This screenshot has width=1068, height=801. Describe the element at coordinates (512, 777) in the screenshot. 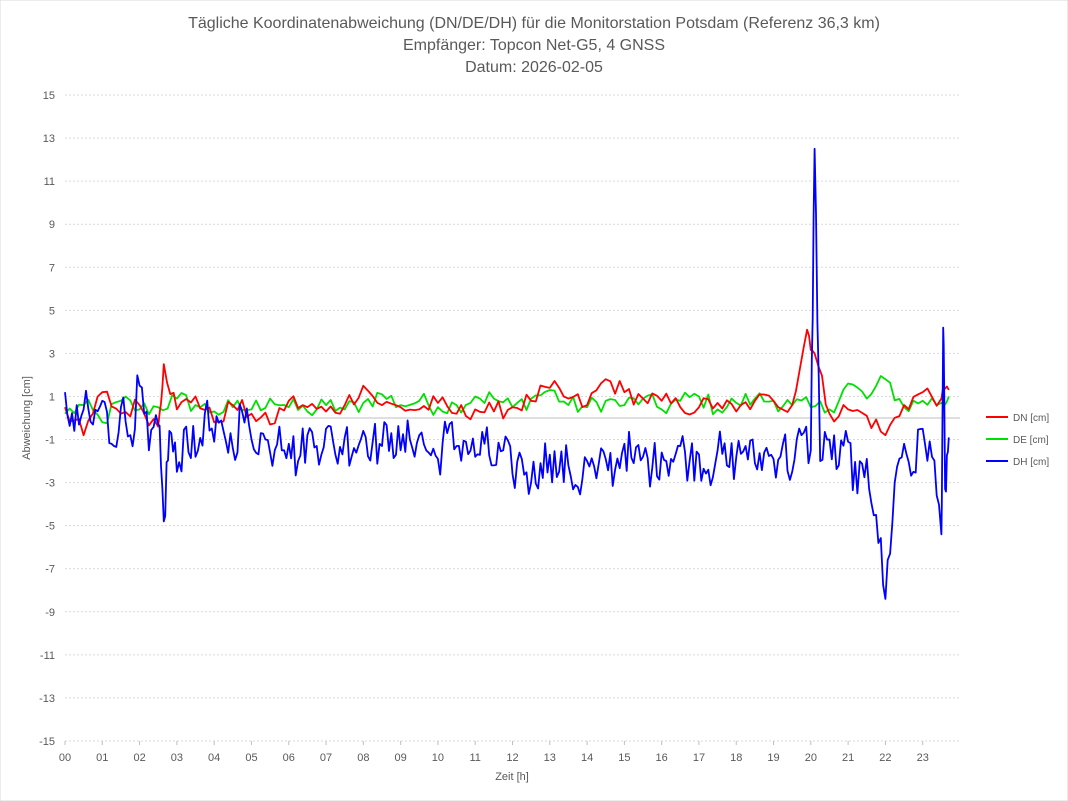

I see `x-axis-label: Zeit [h]` at that location.